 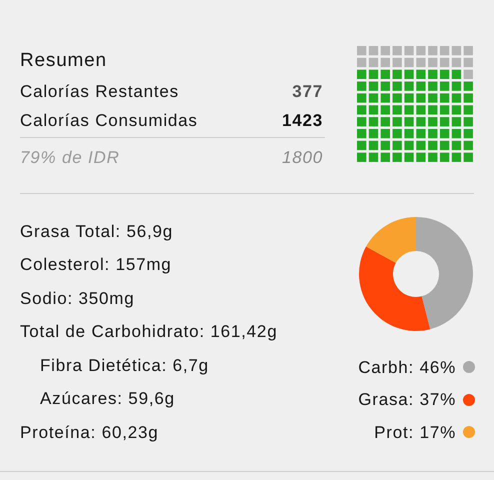 I want to click on text: Resumen, so click(x=63, y=60).